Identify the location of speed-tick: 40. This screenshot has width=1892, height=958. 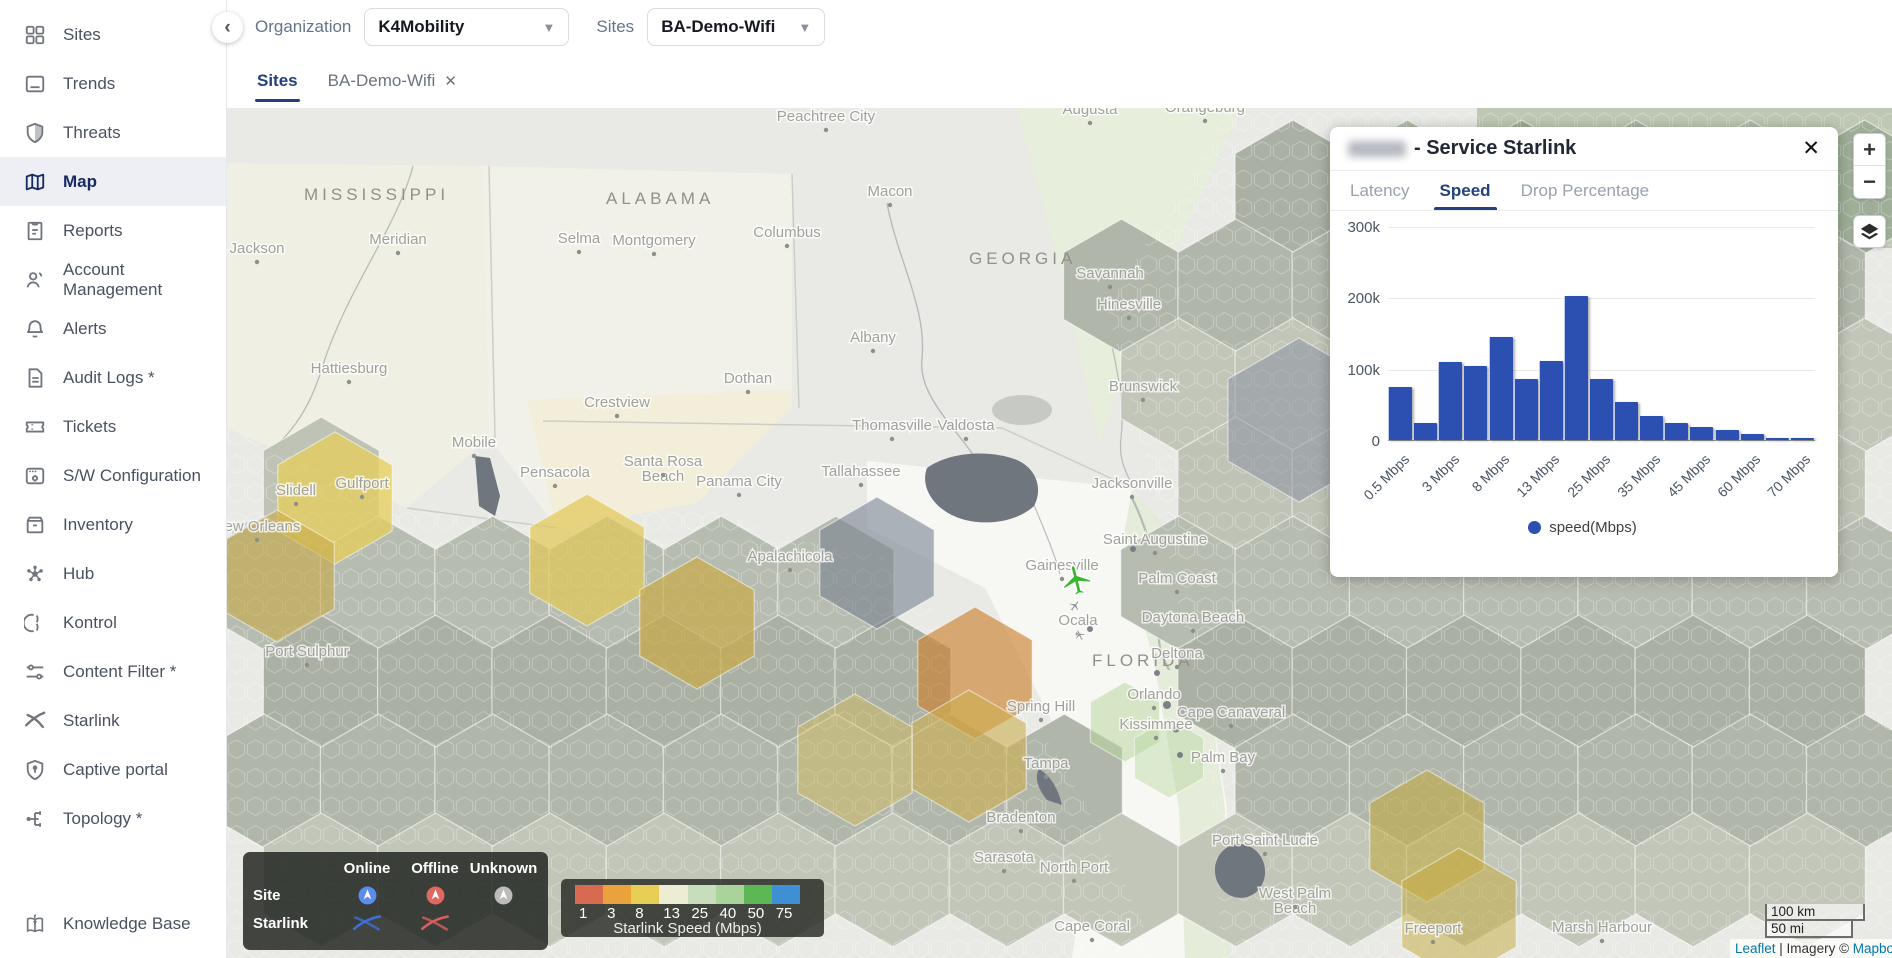
(728, 913).